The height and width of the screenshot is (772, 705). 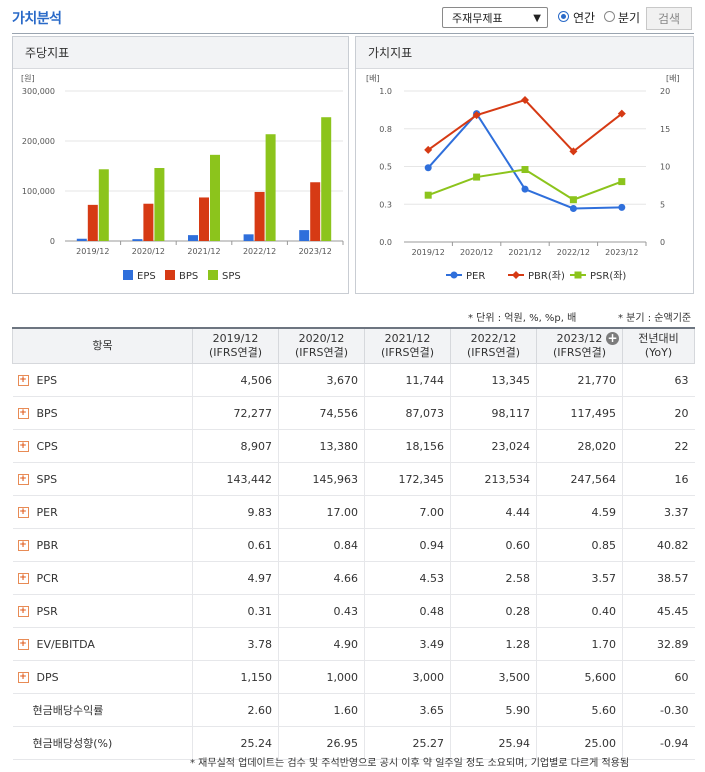 I want to click on y-tick-left-label: 1.0, so click(x=385, y=91).